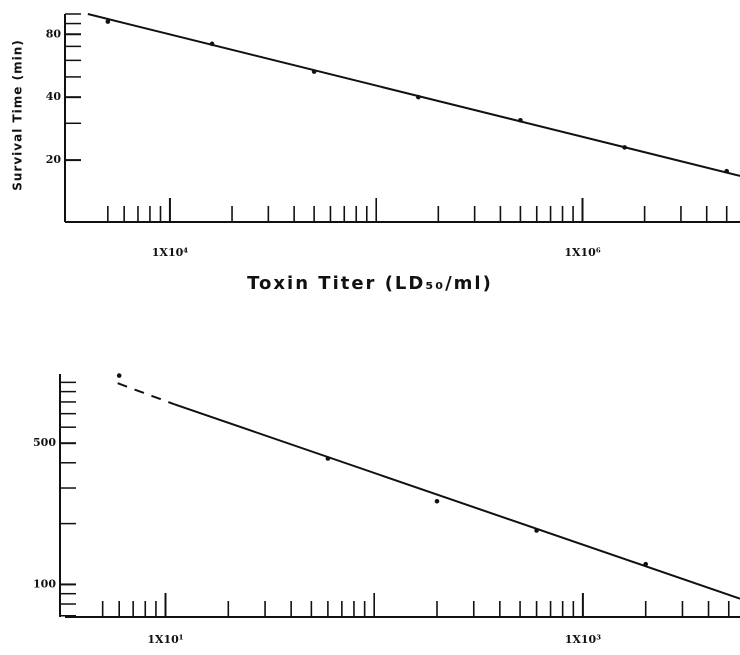 The height and width of the screenshot is (655, 740). I want to click on y-tick-label: 100, so click(44, 583).